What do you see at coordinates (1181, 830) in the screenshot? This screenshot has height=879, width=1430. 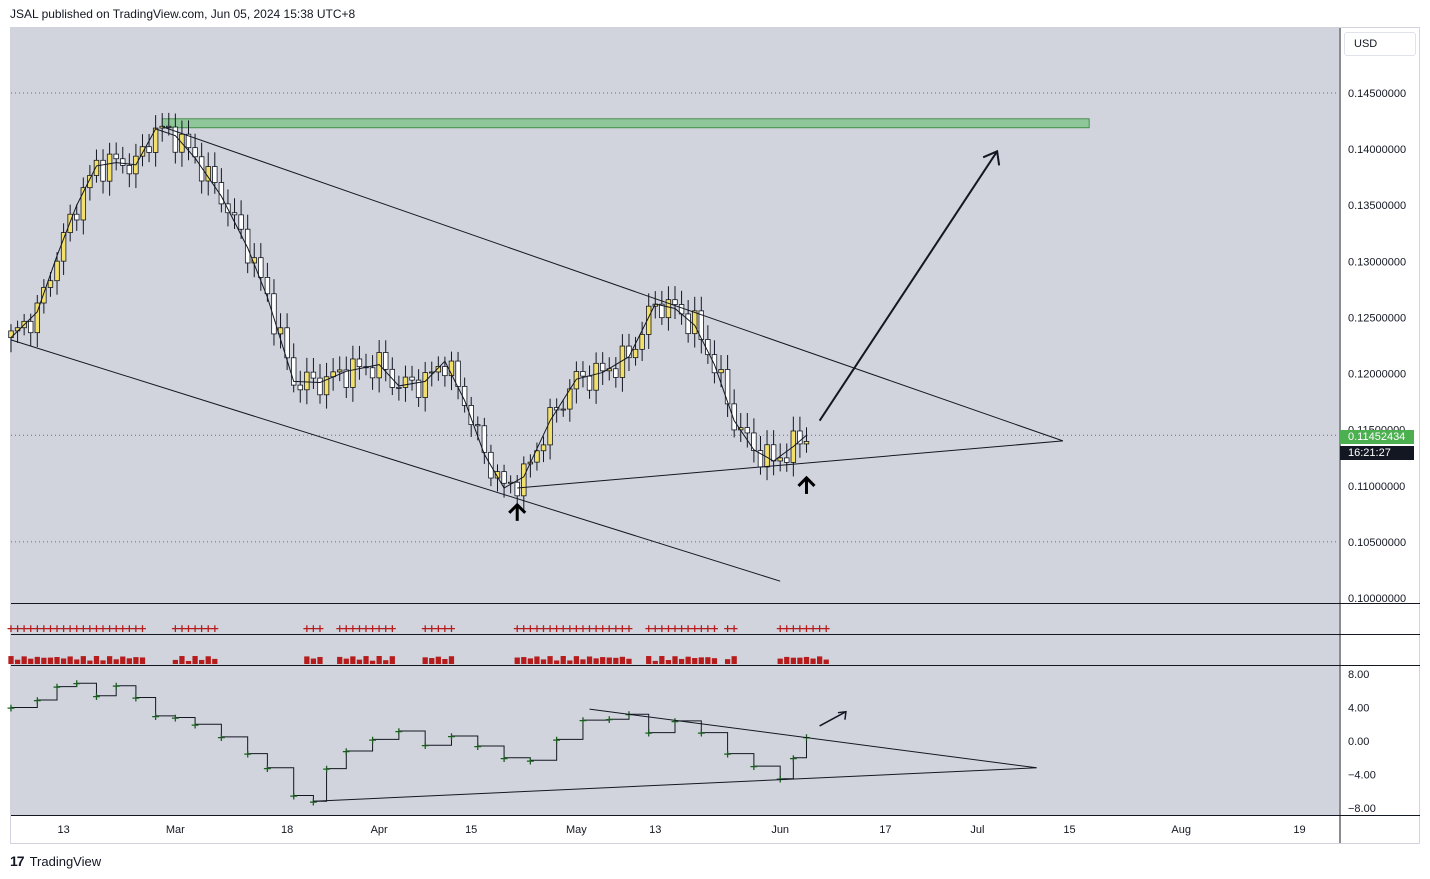 I see `time-tick-label: Aug` at bounding box center [1181, 830].